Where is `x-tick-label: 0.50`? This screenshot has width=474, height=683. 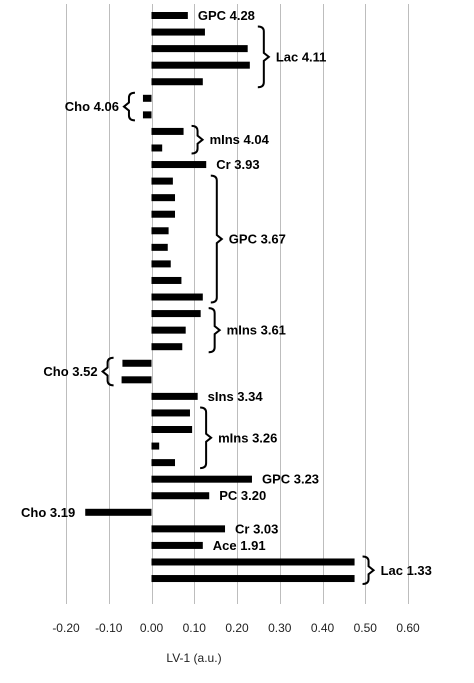
x-tick-label: 0.50 is located at coordinates (366, 628).